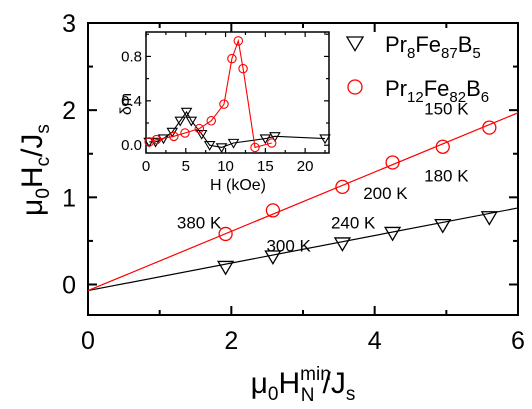 This screenshot has height=409, width=532. Describe the element at coordinates (457, 97) in the screenshot. I see `legend-label-part: 82` at that location.